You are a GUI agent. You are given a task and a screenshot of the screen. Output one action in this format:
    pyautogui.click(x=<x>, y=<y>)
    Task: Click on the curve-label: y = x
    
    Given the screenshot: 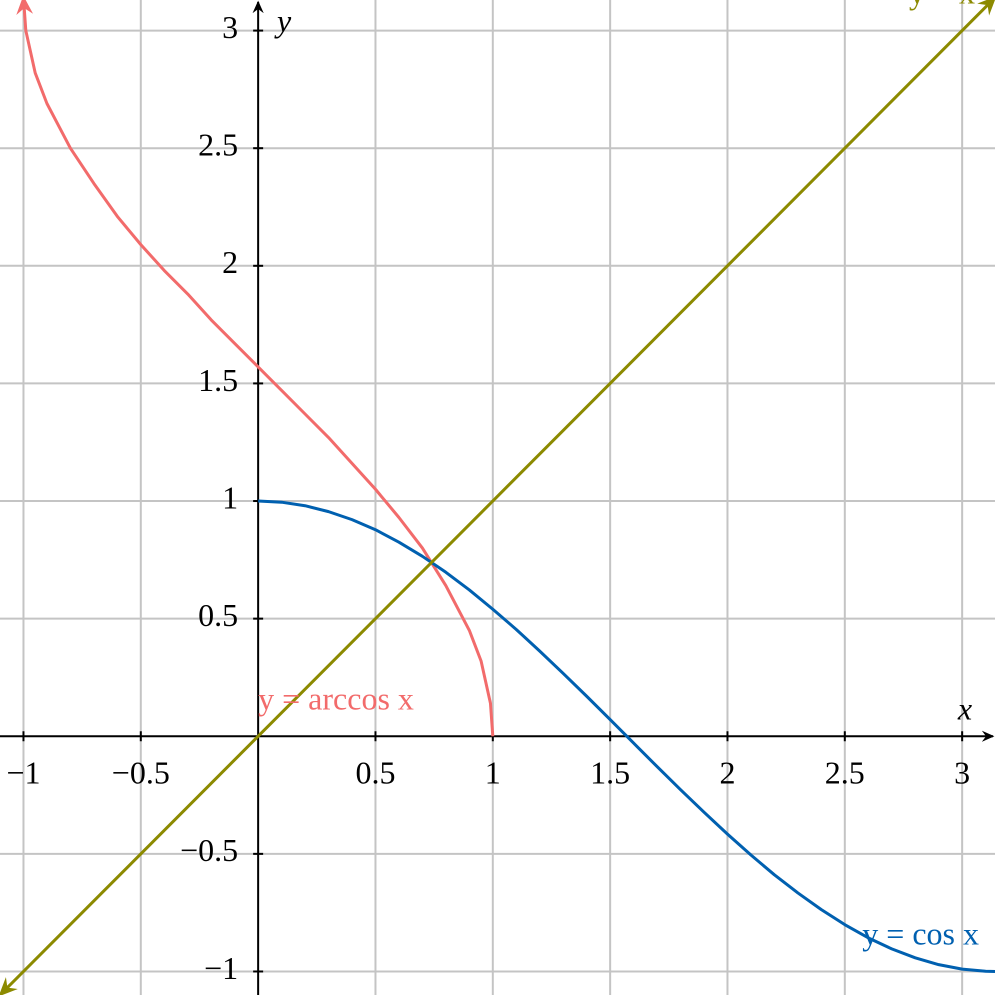 What is the action you would take?
    pyautogui.click(x=942, y=5)
    